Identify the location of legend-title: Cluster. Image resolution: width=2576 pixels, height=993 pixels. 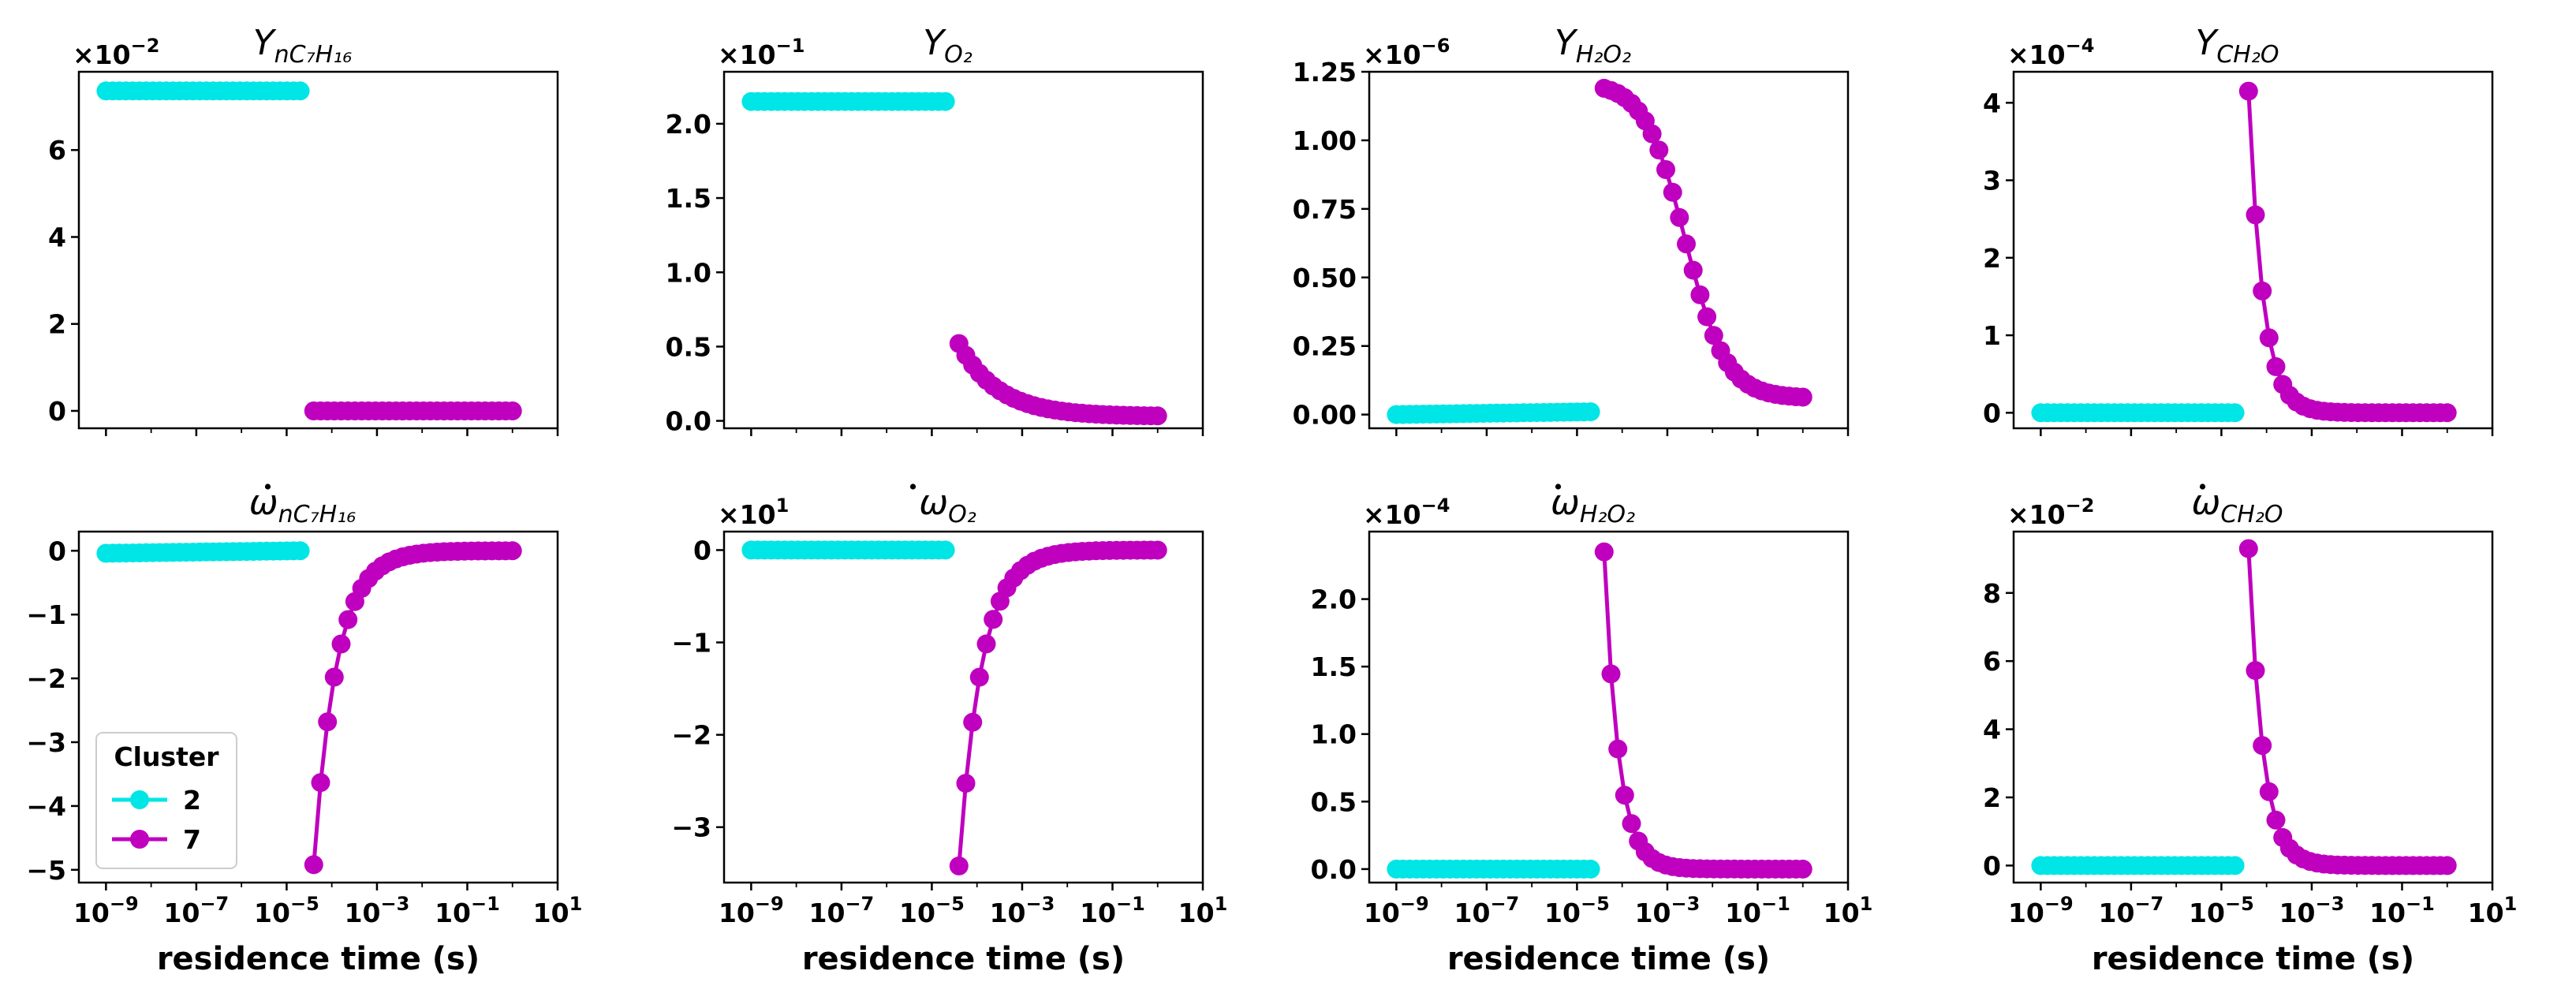
(166, 756).